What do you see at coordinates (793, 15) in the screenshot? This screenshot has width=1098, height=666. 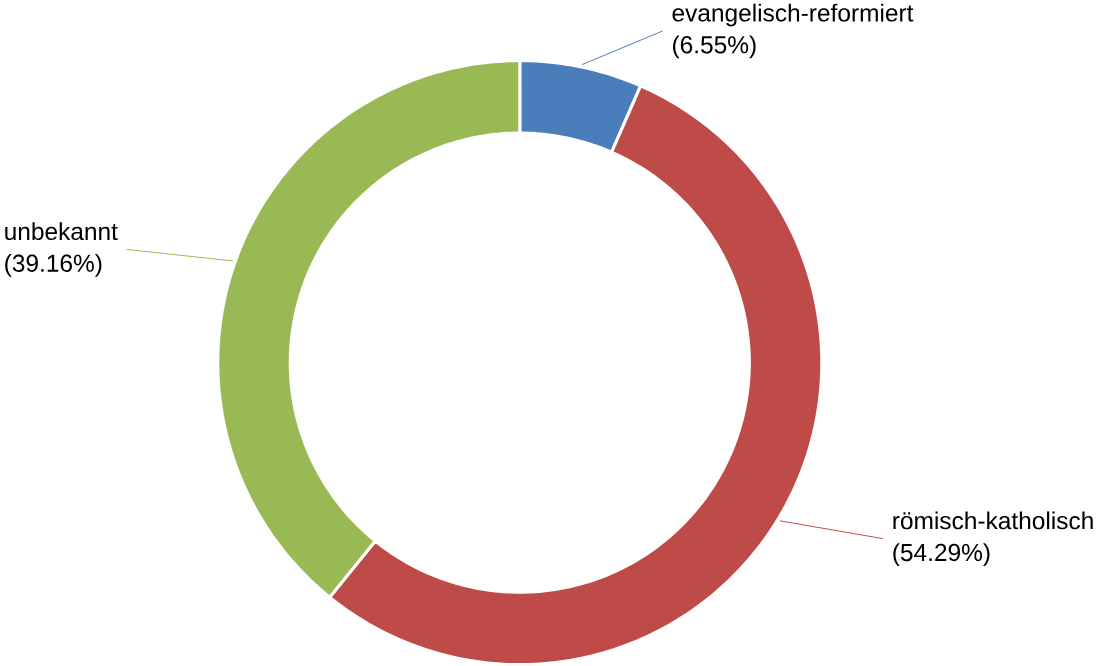 I see `slice-label: evangelisch-reformiert` at bounding box center [793, 15].